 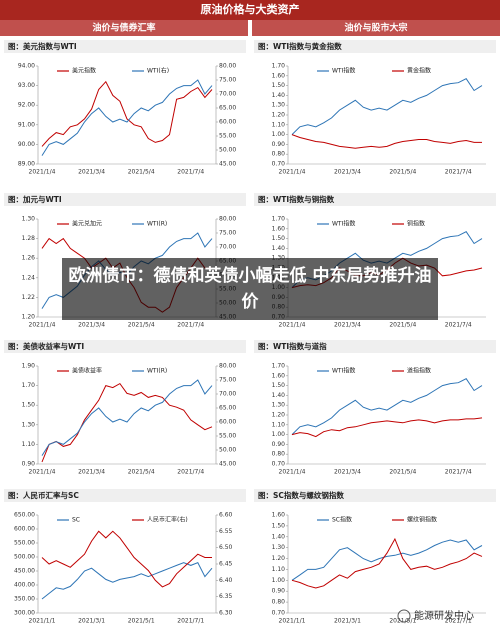 I want to click on legend-label: WTI(右), so click(x=158, y=71).